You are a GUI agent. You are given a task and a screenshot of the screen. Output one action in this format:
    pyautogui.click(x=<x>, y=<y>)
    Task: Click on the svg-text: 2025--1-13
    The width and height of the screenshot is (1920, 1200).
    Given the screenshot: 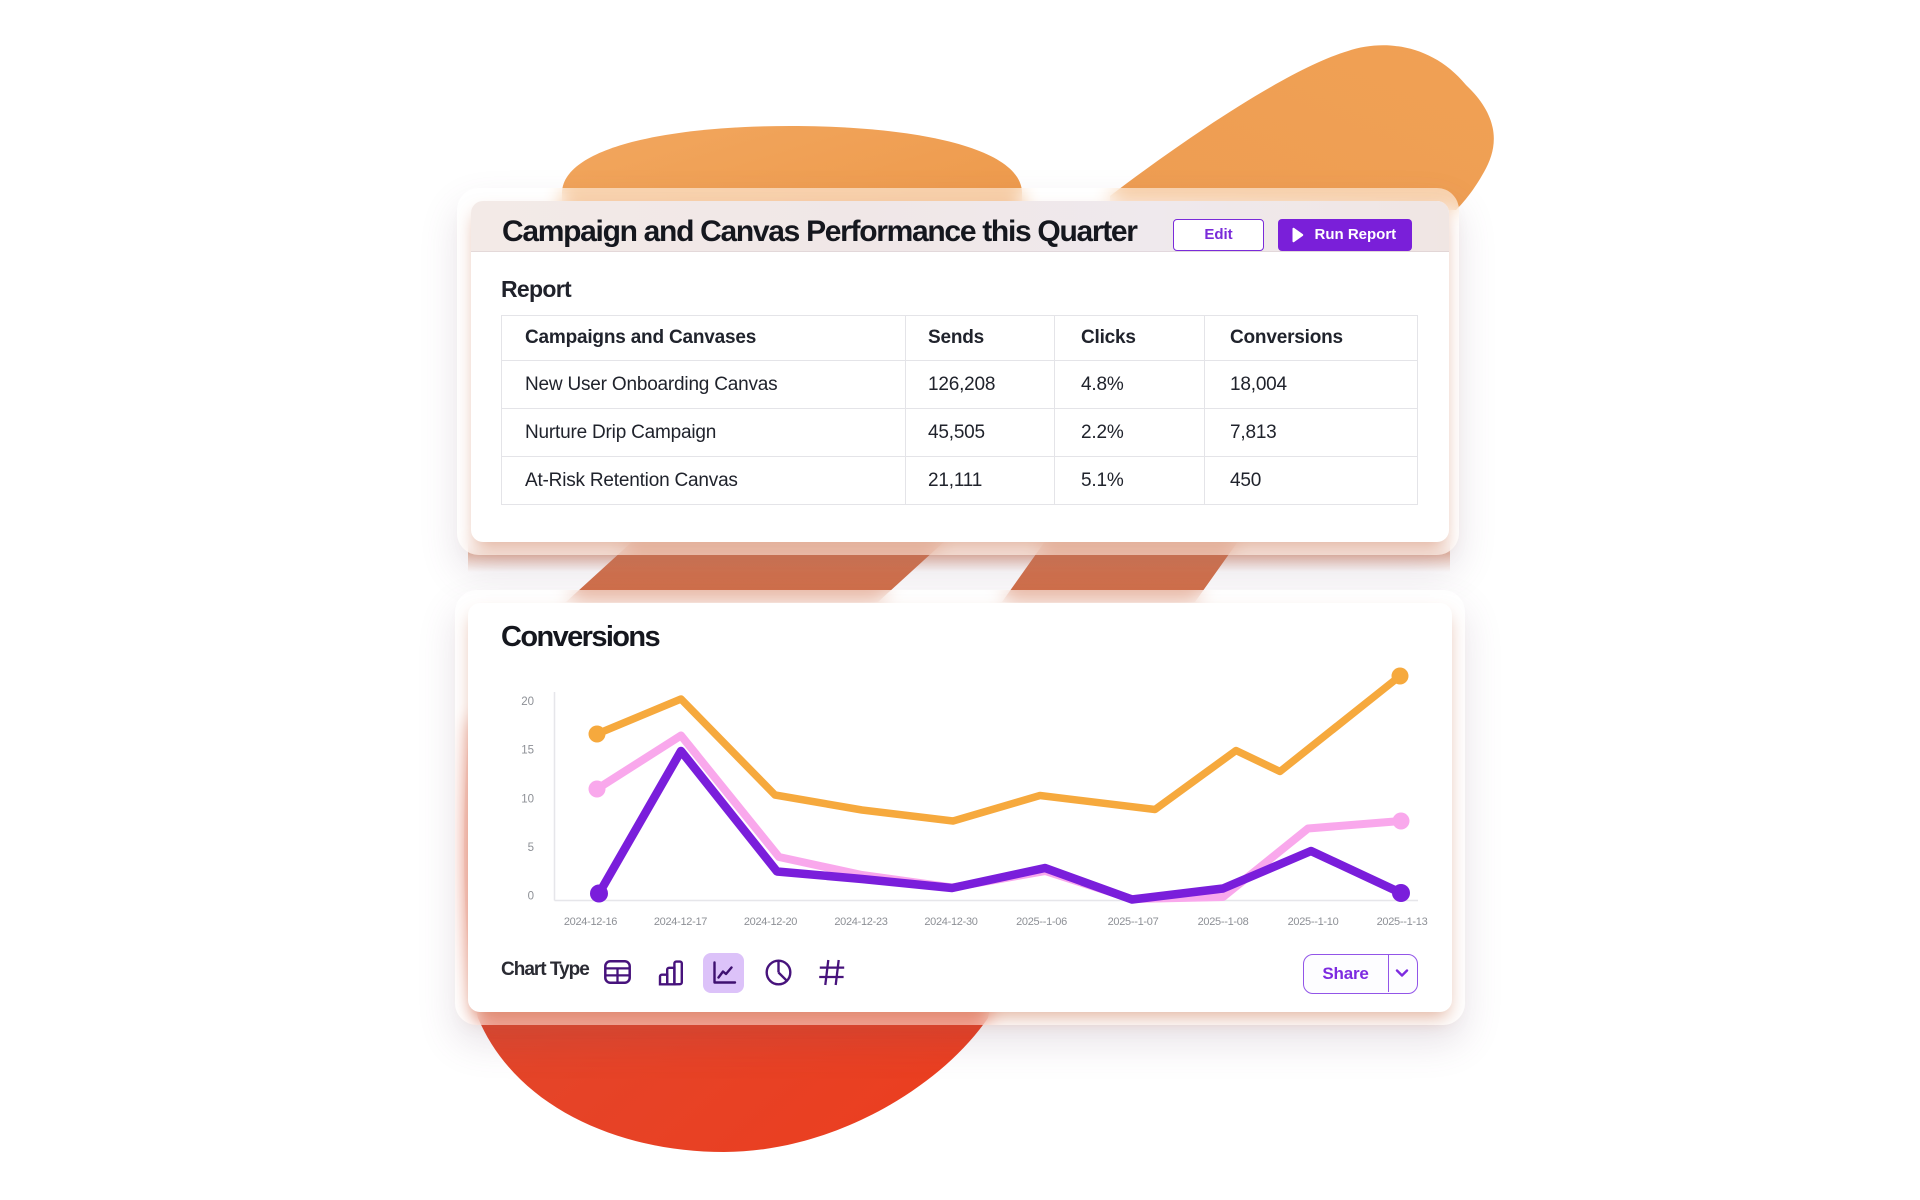 What is the action you would take?
    pyautogui.click(x=1402, y=922)
    